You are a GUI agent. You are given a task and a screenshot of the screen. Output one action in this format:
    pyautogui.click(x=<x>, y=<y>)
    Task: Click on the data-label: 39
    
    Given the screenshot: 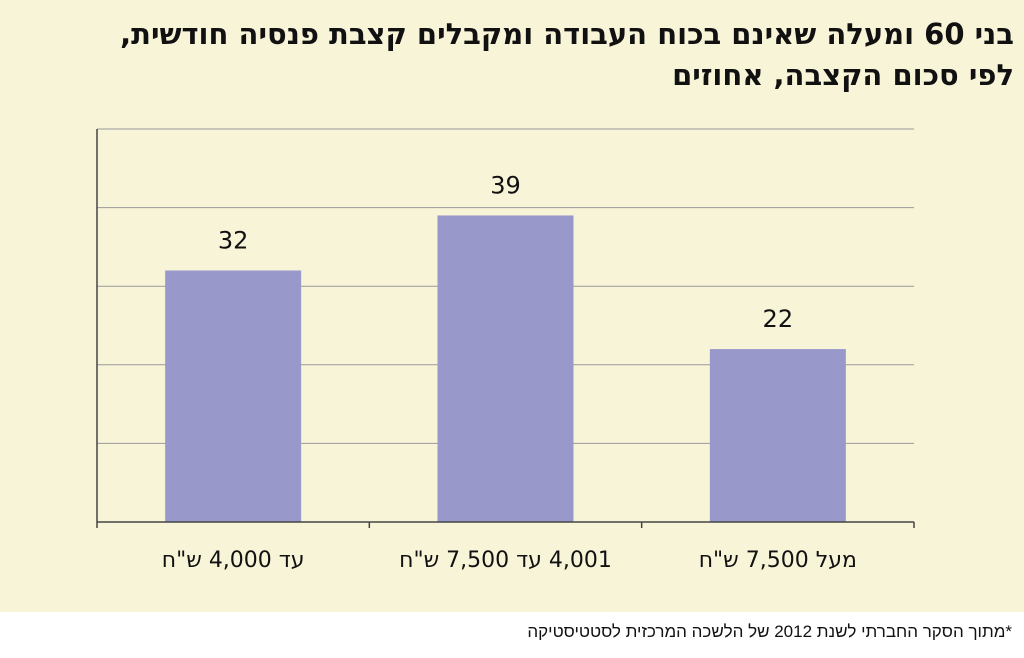 What is the action you would take?
    pyautogui.click(x=505, y=185)
    